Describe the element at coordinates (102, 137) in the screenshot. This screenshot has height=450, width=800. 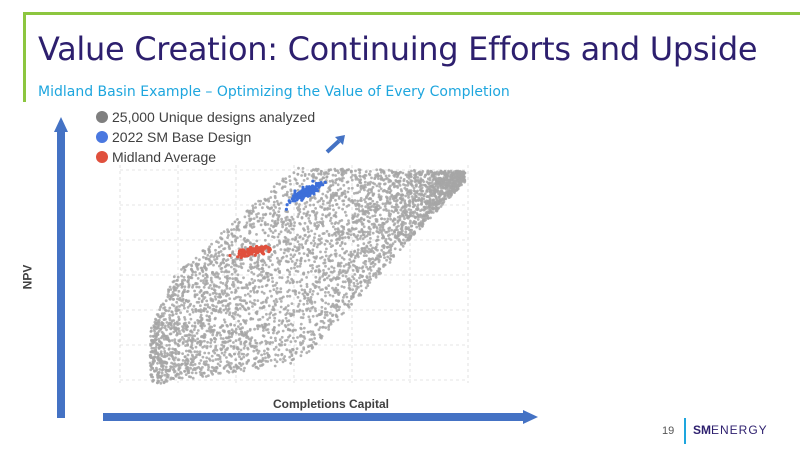
I see `legend-swatch-blue` at that location.